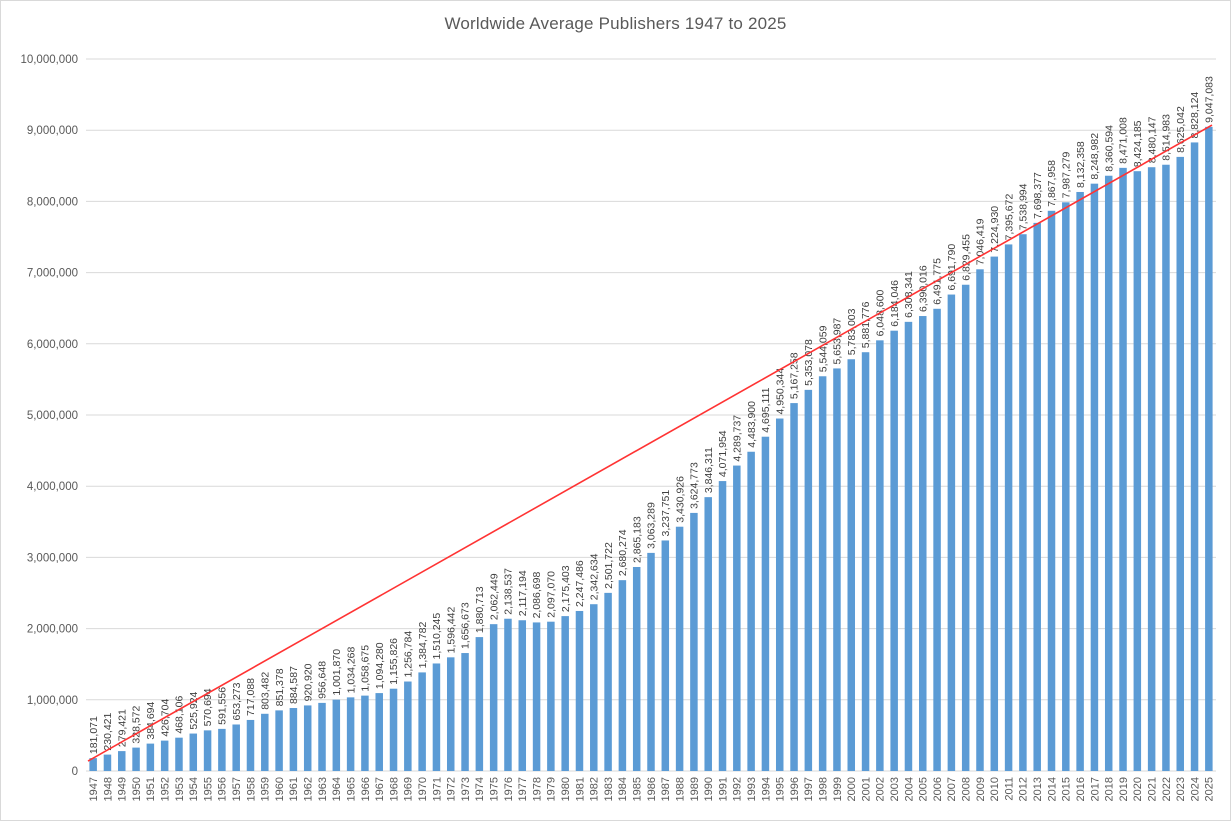 This screenshot has height=821, width=1231. Describe the element at coordinates (52, 558) in the screenshot. I see `y-axis-label: 3,000,000` at that location.